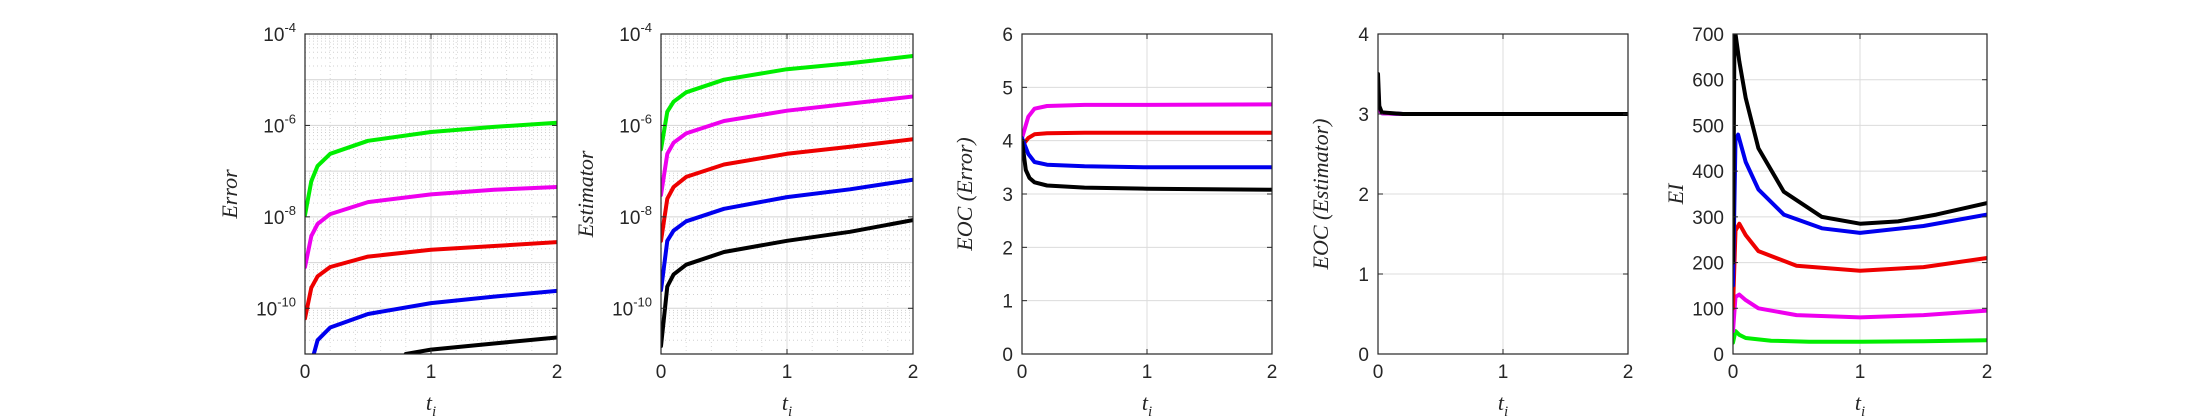 This screenshot has width=2187, height=417. Describe the element at coordinates (1320, 195) in the screenshot. I see `y-axis-label: EOC (Estimator)` at that location.